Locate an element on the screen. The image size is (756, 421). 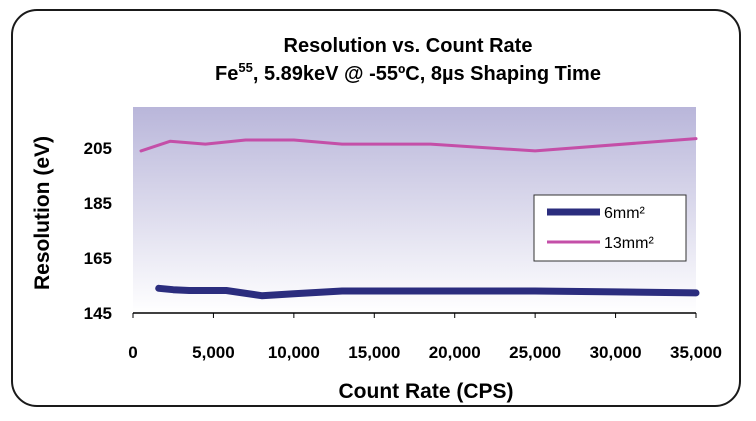
subtitle-conditions: , 5.89keV @ -55ºC, 8µs Shaping Time is located at coordinates (427, 74).